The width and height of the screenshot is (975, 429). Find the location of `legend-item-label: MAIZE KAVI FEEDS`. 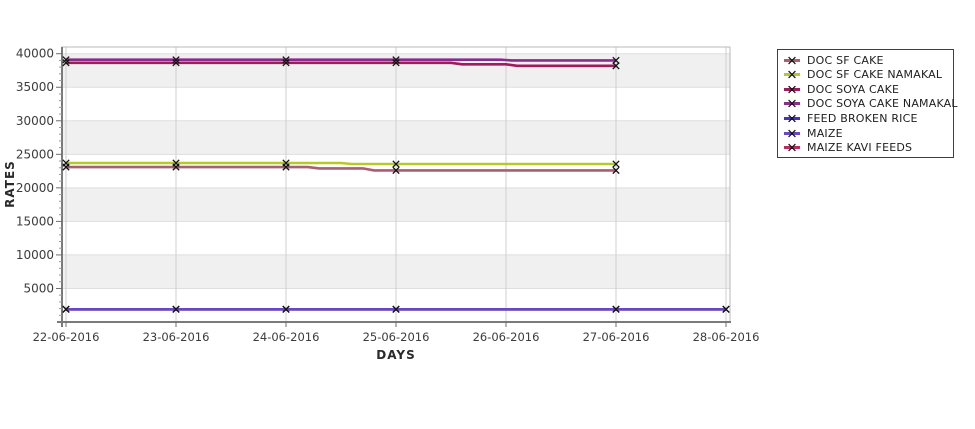

legend-item-label: MAIZE KAVI FEEDS is located at coordinates (860, 148).